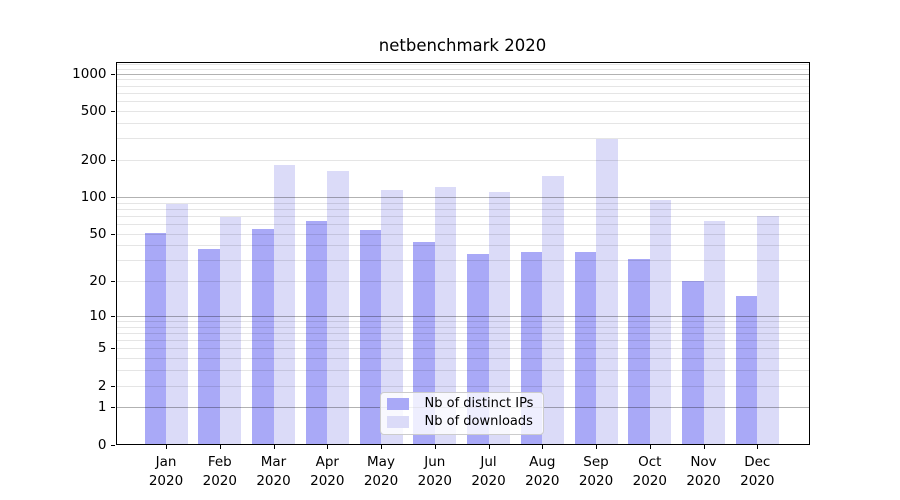  What do you see at coordinates (693, 363) in the screenshot?
I see `bar-nov-2020-nb-of-distinct-ips` at bounding box center [693, 363].